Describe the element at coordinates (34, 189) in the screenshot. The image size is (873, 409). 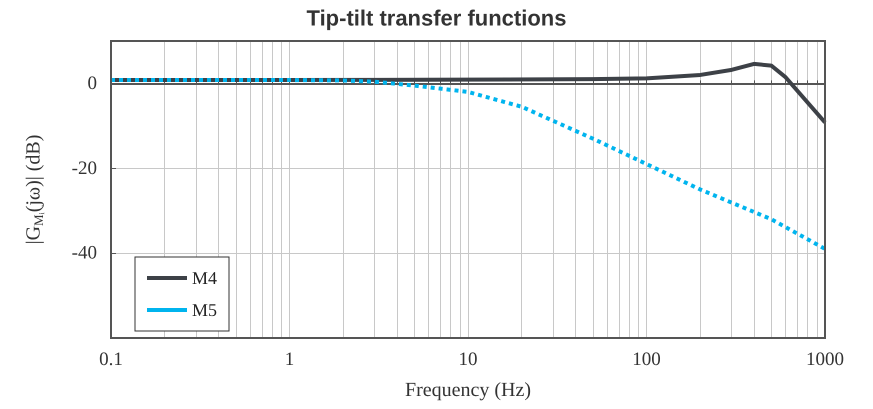
I see `y-axis-title: |GMᵢ(jω)| (dB)` at that location.